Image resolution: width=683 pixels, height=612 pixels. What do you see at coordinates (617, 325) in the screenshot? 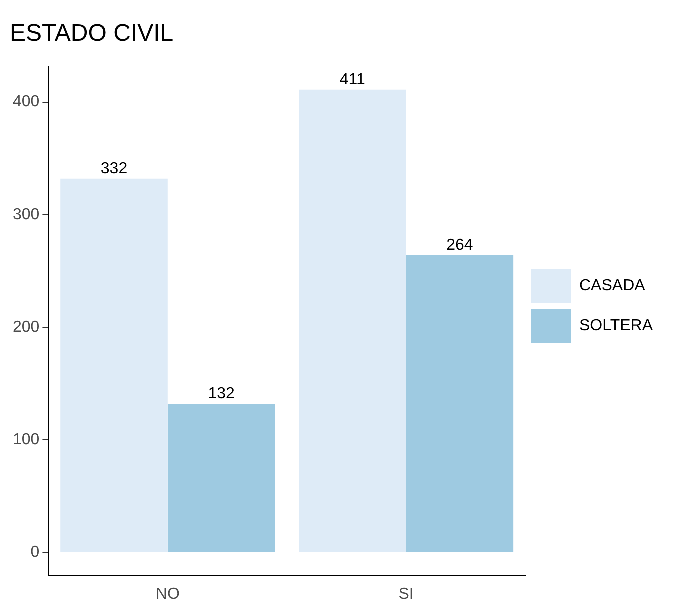
I see `legend-label: SOLTERA` at bounding box center [617, 325].